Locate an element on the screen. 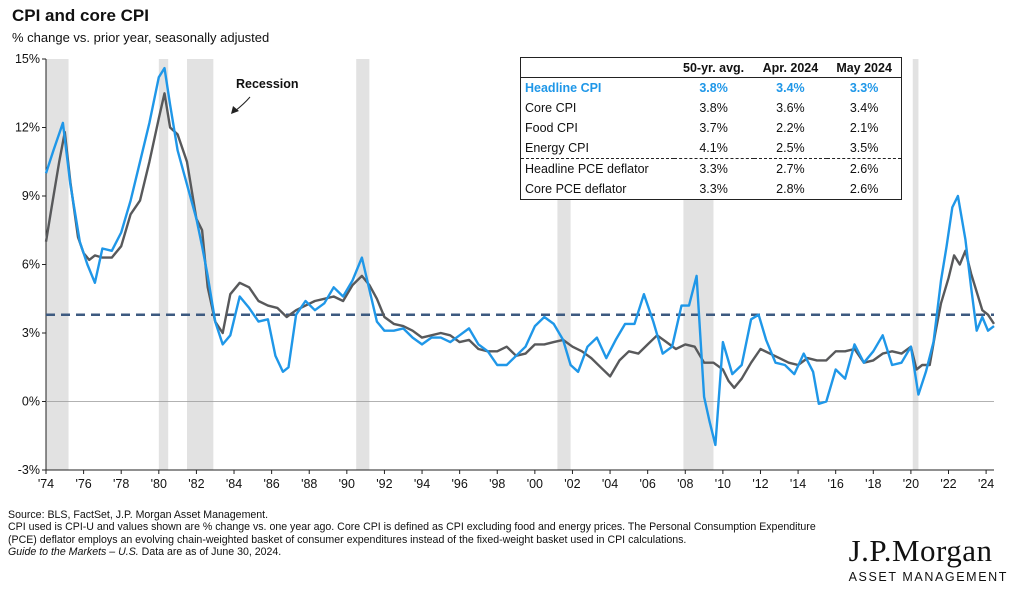  y-tick-label: 15% is located at coordinates (27, 59).